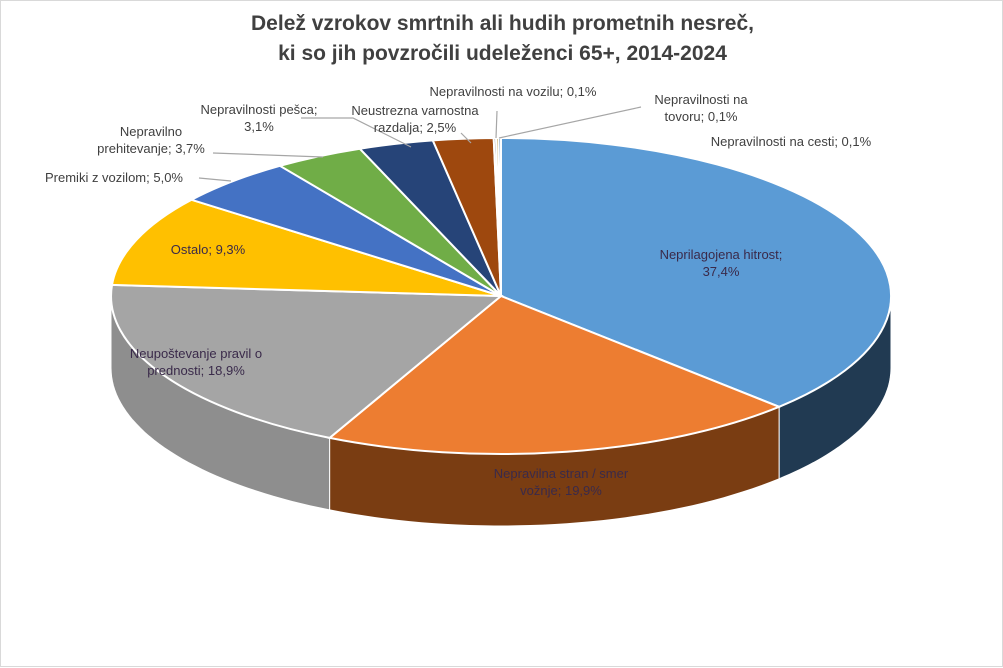  I want to click on data-label-line2: prednosti; 18,9%, so click(196, 370).